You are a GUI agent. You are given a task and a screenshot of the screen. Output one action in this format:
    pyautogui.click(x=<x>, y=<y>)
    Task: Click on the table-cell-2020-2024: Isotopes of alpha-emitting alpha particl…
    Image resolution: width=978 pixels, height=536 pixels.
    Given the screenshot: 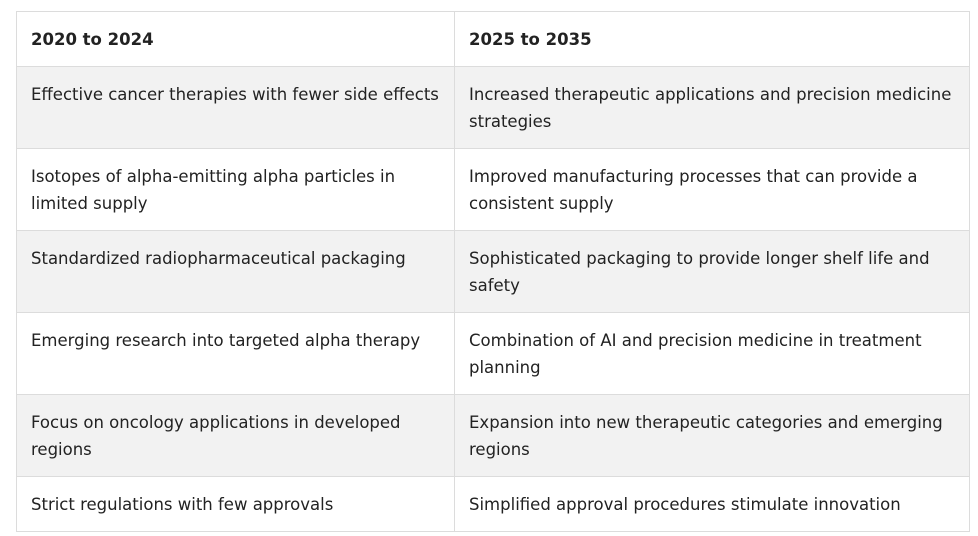 What is the action you would take?
    pyautogui.click(x=235, y=189)
    